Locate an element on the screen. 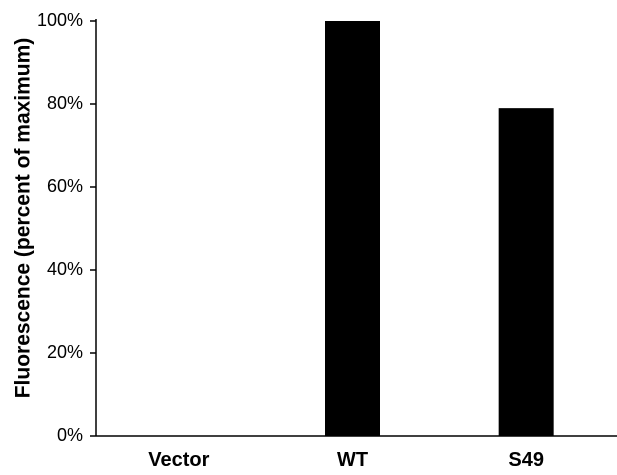 This screenshot has height=475, width=617. x-category-label: WT is located at coordinates (352, 460).